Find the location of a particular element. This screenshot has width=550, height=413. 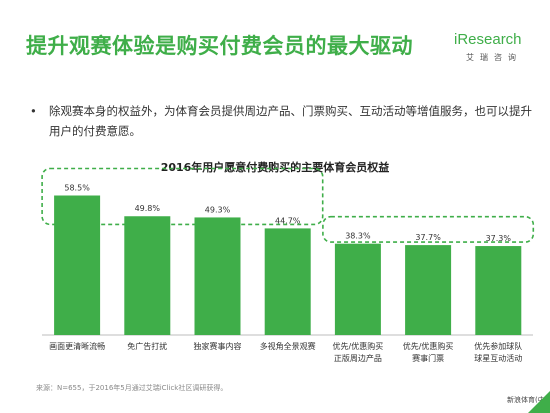

category-label: 球星互动活动 is located at coordinates (498, 358).